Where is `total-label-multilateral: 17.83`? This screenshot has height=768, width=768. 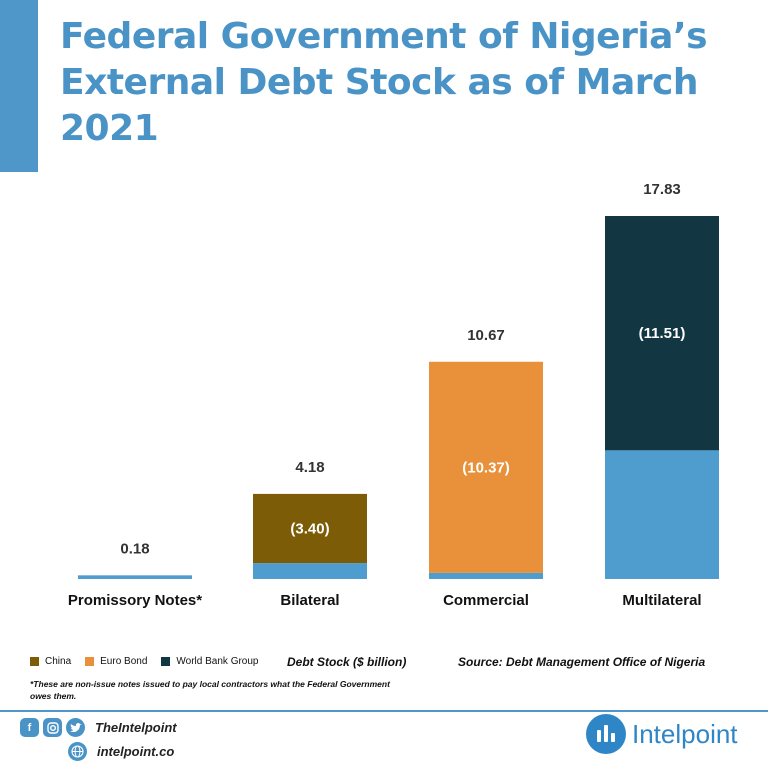
total-label-multilateral: 17.83 is located at coordinates (662, 189).